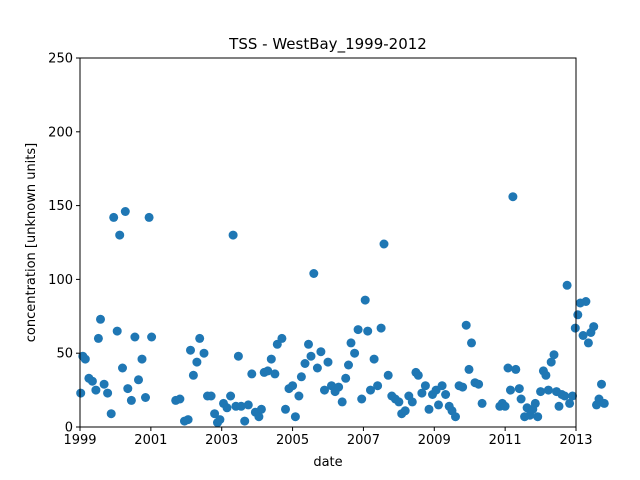 The height and width of the screenshot is (480, 640). Describe the element at coordinates (363, 440) in the screenshot. I see `x-tick-label: 2007` at that location.